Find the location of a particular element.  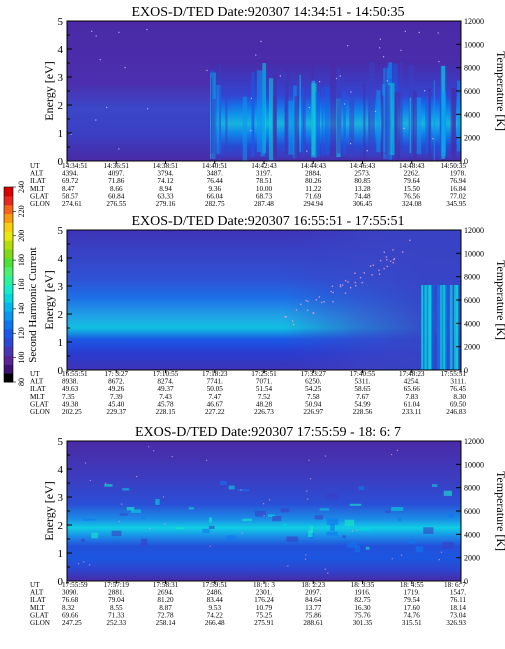

table-cell: 17:59:51 is located at coordinates (215, 585).